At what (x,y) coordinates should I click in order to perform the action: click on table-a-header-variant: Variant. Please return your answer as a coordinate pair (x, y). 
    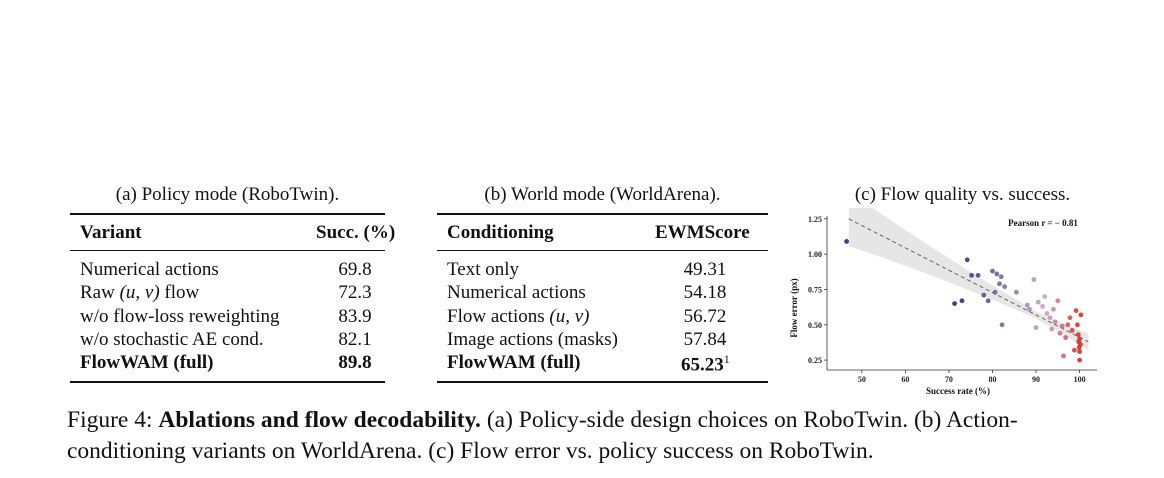
    Looking at the image, I should click on (111, 232).